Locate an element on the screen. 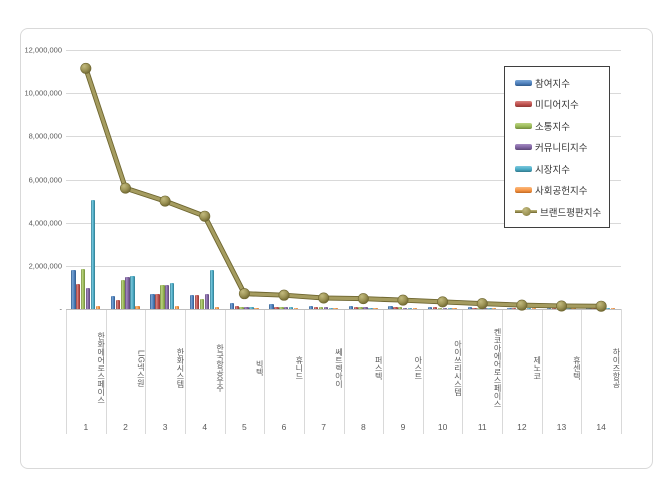 The width and height of the screenshot is (660, 478). x-axis-line is located at coordinates (343, 309).